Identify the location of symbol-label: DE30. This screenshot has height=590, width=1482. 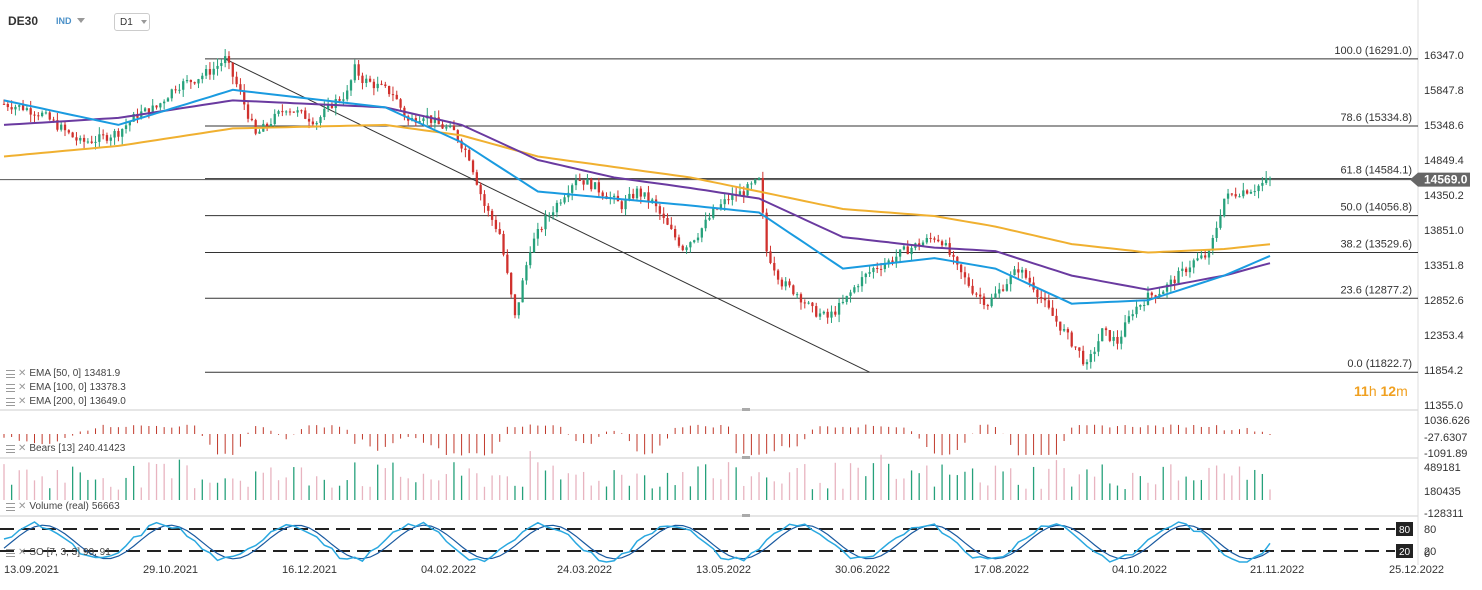
(23, 21).